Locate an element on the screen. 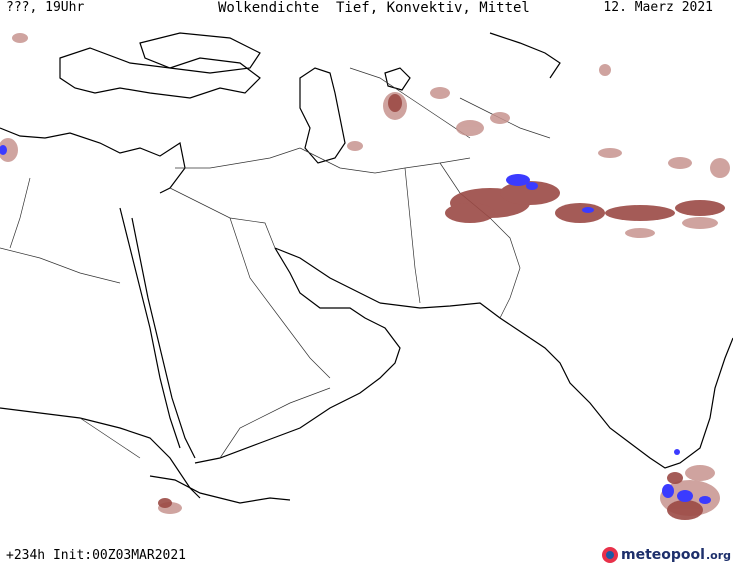 This screenshot has width=733, height=566. logo-text: meteopool is located at coordinates (663, 555).